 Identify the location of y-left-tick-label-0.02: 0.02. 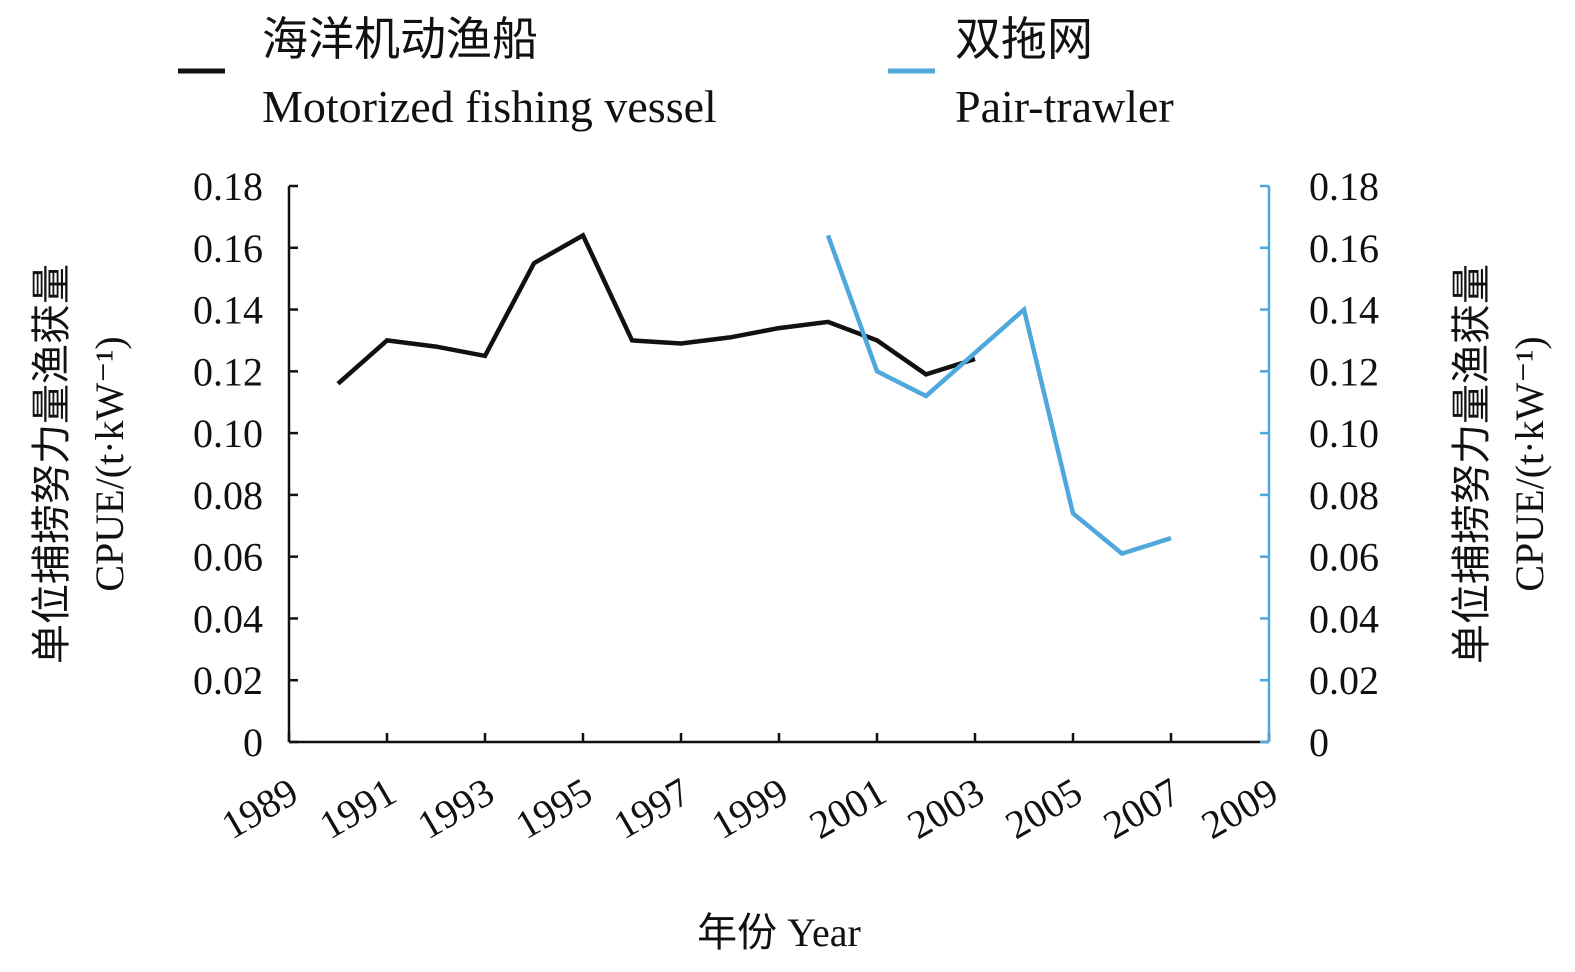
(228, 680).